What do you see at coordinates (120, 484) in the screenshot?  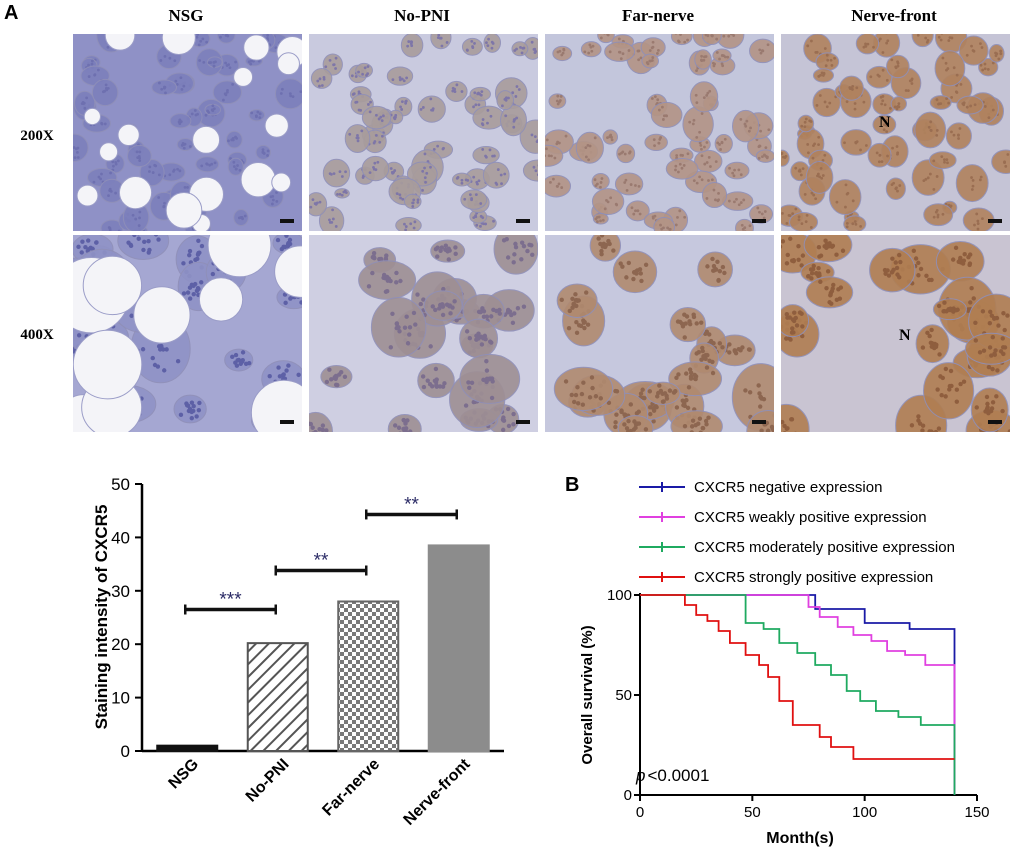 I see `bar-y-tick-label: 50` at bounding box center [120, 484].